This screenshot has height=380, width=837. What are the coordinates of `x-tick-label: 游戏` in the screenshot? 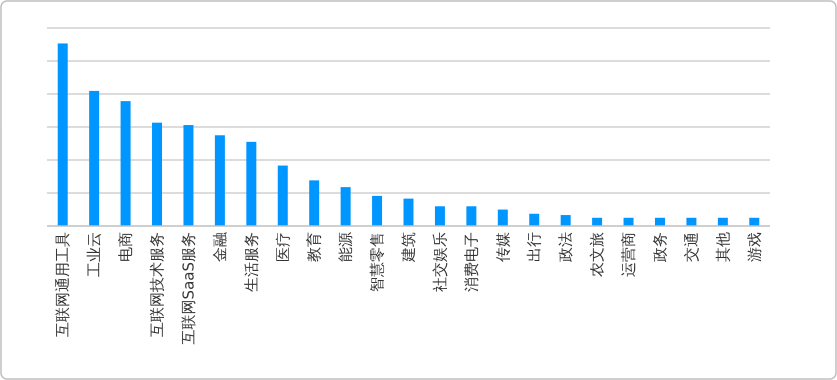 It's located at (754, 247).